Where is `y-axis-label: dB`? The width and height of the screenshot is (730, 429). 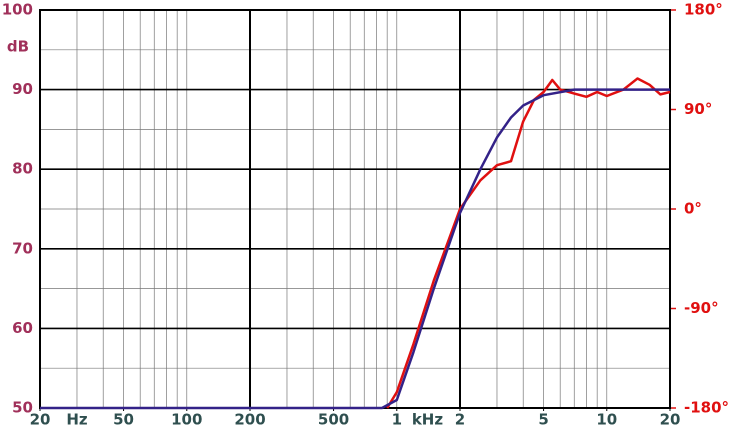 y-axis-label: dB is located at coordinates (18, 47).